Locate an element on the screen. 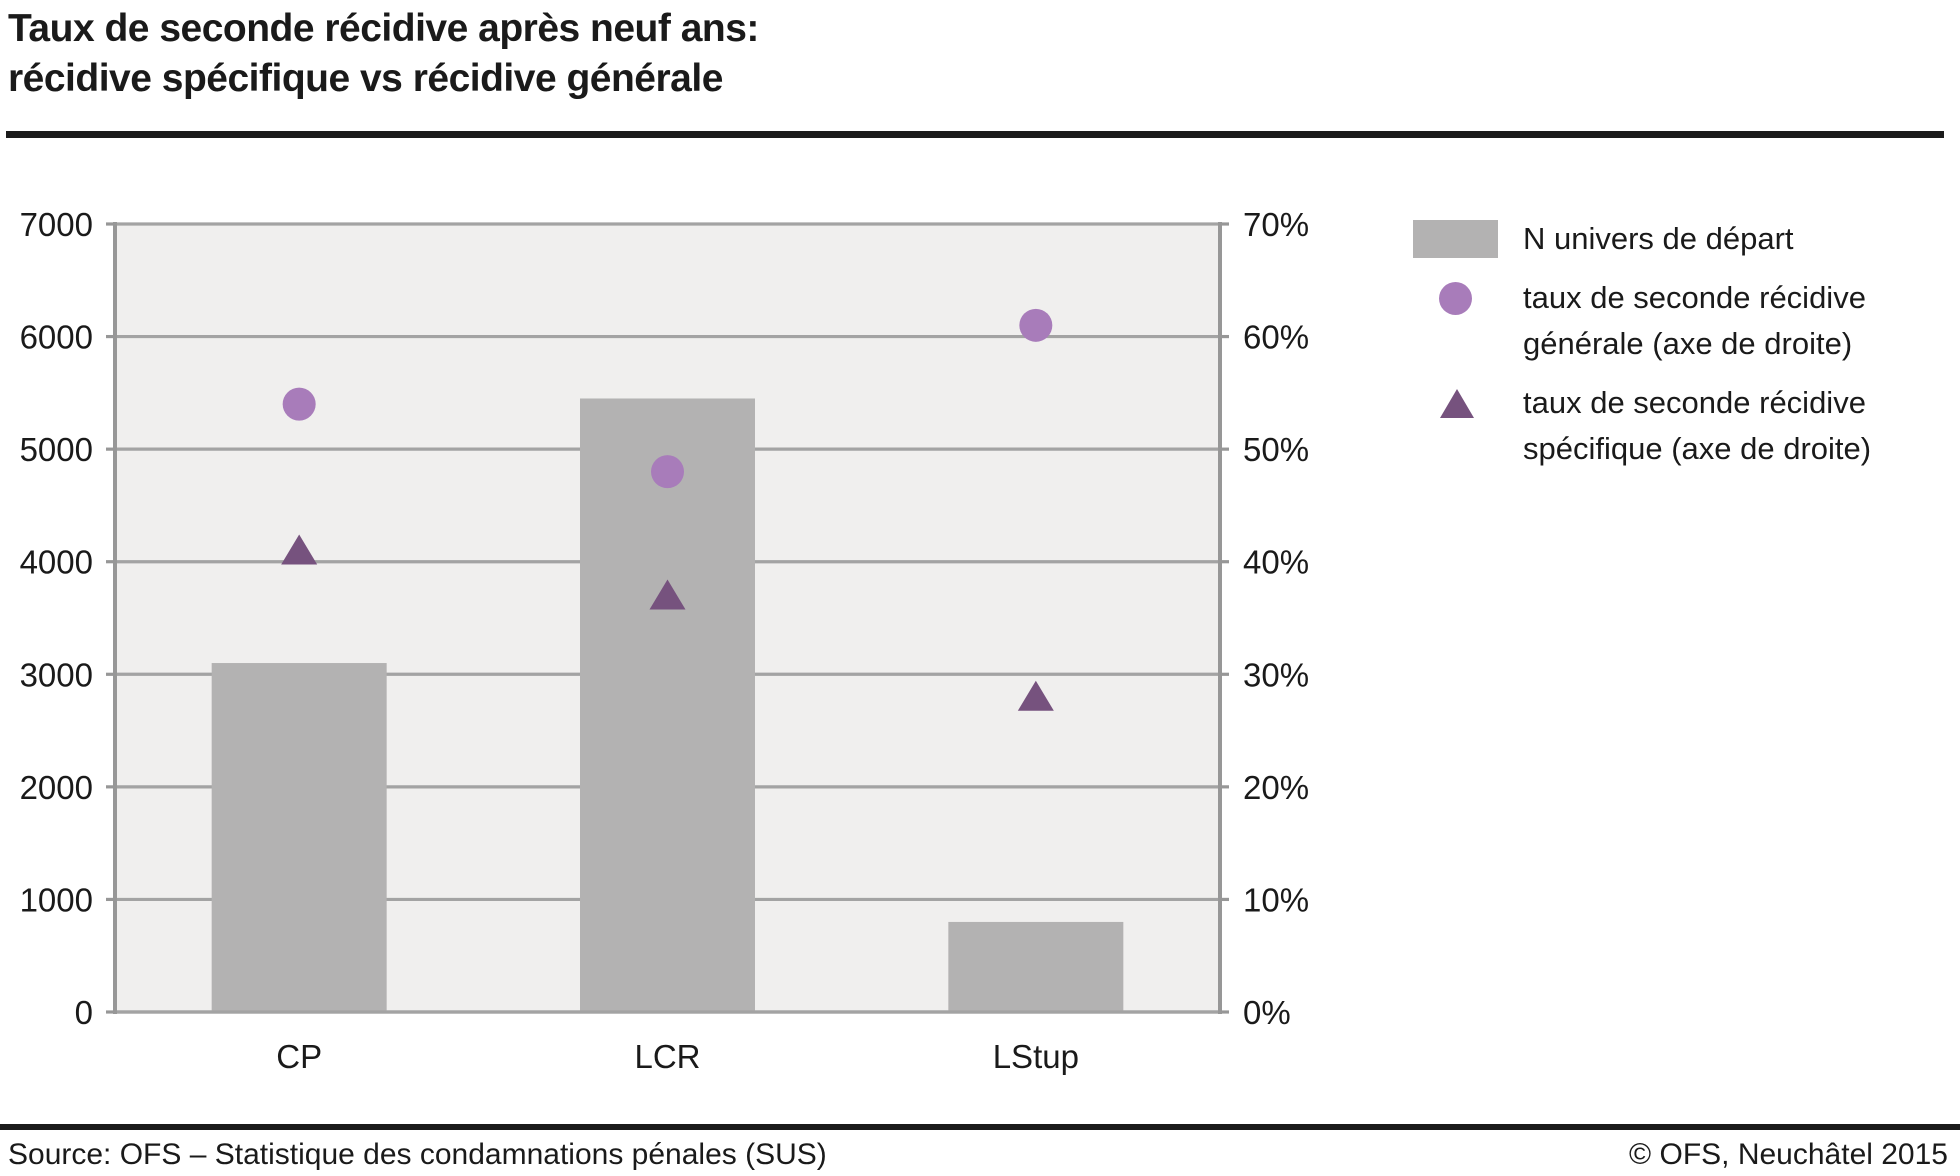  right-axis-label: 40% is located at coordinates (1276, 562).